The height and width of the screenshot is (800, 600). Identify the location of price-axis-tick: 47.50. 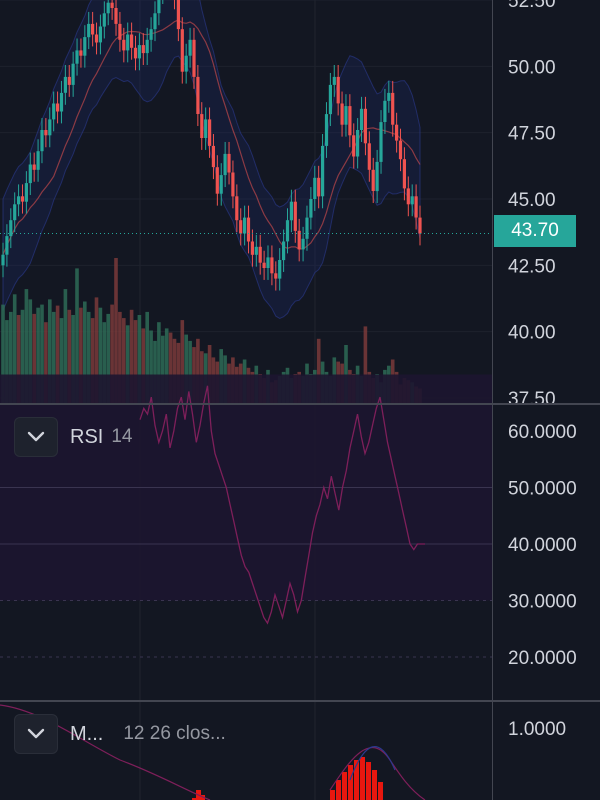
(532, 134).